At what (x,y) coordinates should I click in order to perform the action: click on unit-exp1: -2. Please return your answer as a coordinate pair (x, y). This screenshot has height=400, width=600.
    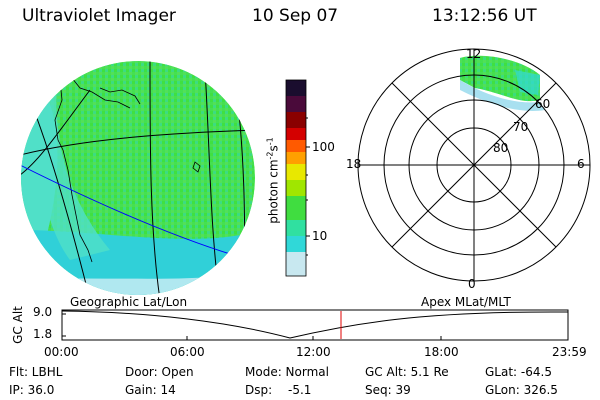
    Looking at the image, I should click on (270, 155).